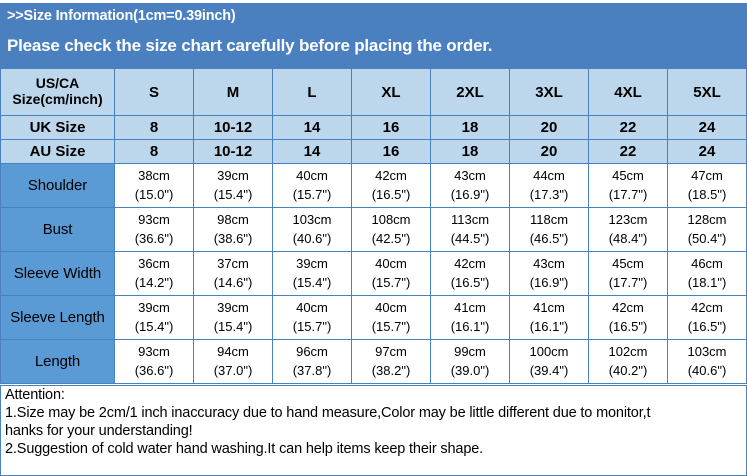 The image size is (747, 476). Describe the element at coordinates (470, 127) in the screenshot. I see `uk-size-2xl: 18` at that location.